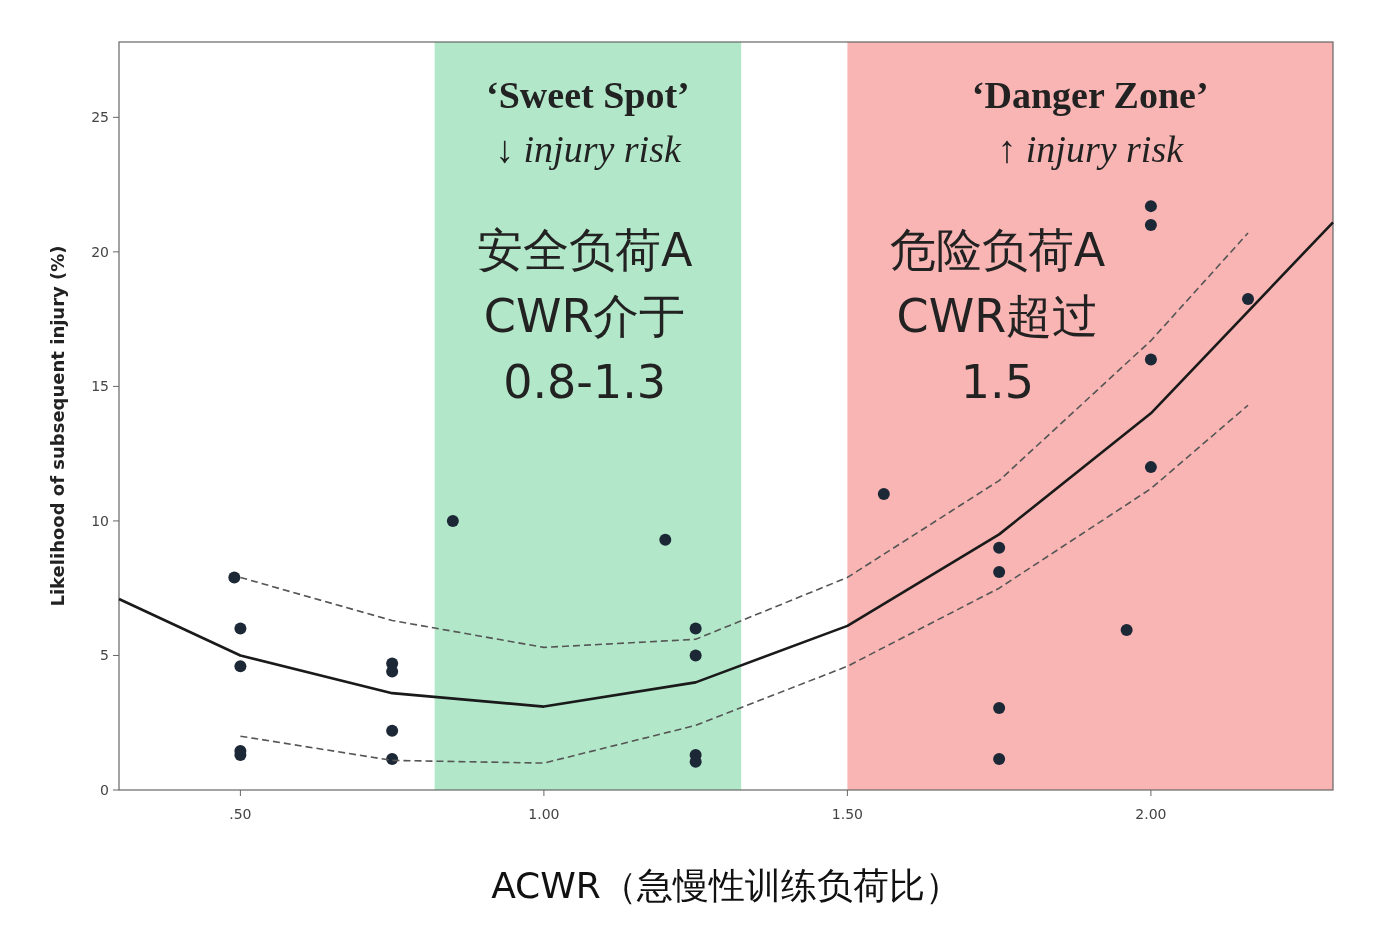 This screenshot has height=948, width=1382. Describe the element at coordinates (100, 520) in the screenshot. I see `y-tick-label: 10` at that location.